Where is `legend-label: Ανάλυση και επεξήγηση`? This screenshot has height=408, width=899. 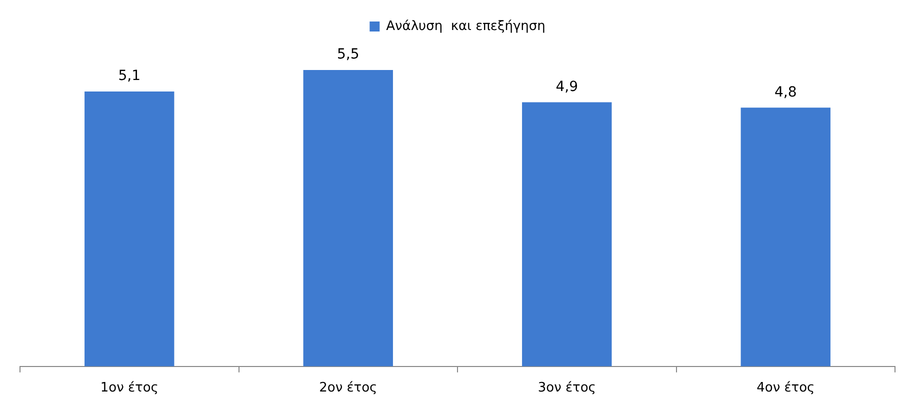
legend-label: Ανάλυση και επεξήγηση is located at coordinates (466, 26).